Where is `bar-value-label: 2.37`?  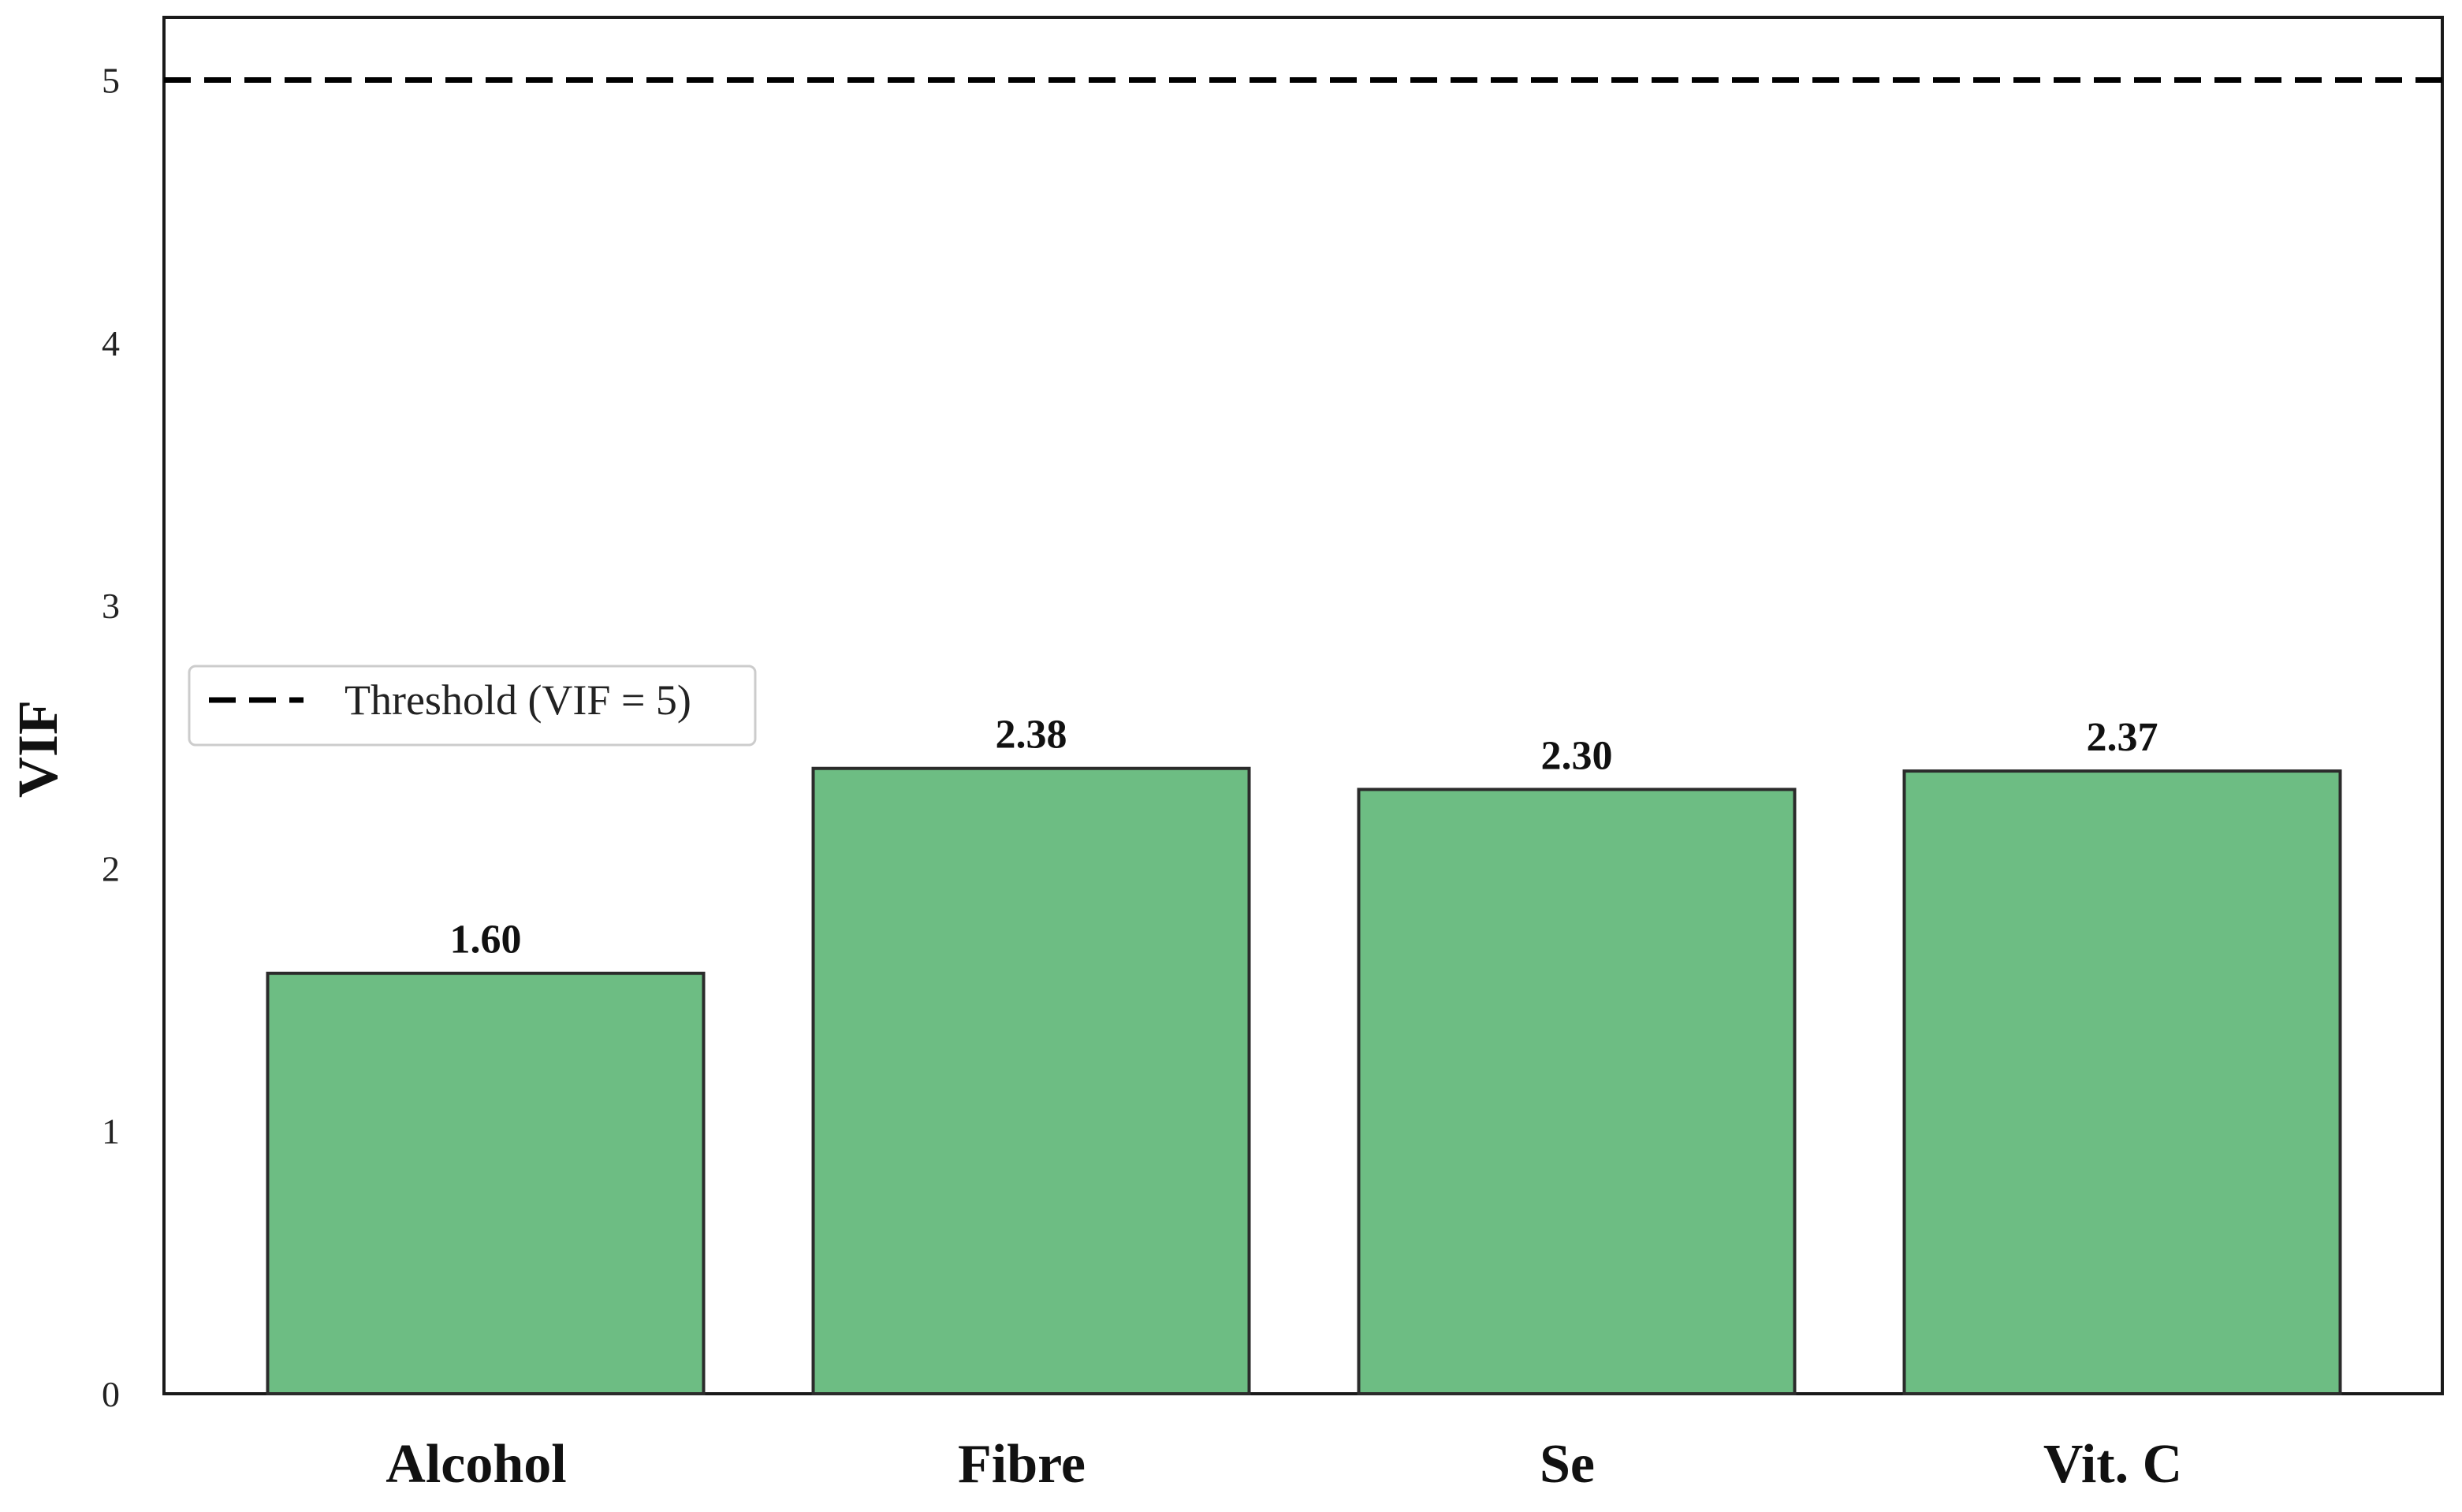
bar-value-label: 2.37 is located at coordinates (2123, 738).